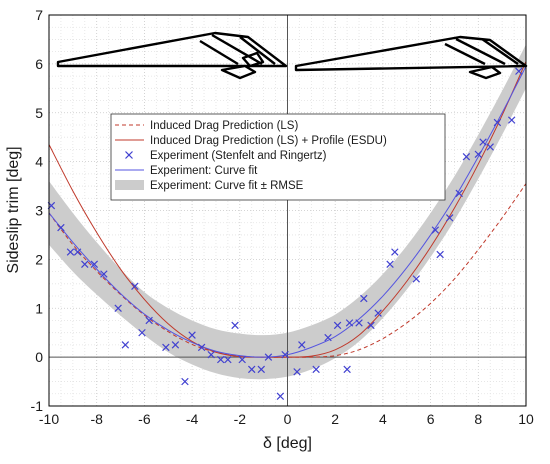 The height and width of the screenshot is (464, 550). I want to click on y-tick-label: 2, so click(39, 259).